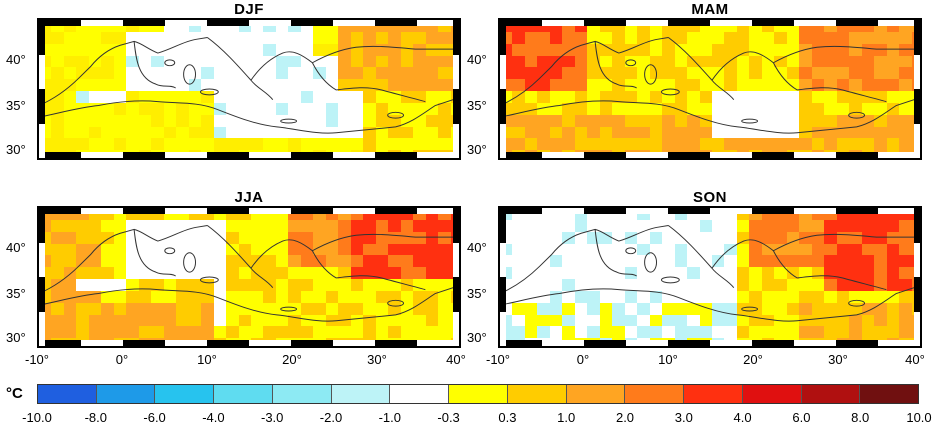 The width and height of the screenshot is (935, 430). Describe the element at coordinates (583, 359) in the screenshot. I see `lon-label: 0°` at that location.